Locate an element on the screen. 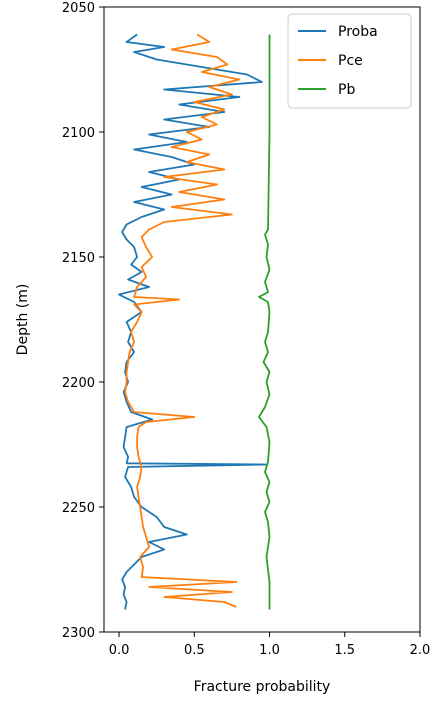 The width and height of the screenshot is (441, 703). legend-label: Pb is located at coordinates (346, 90).